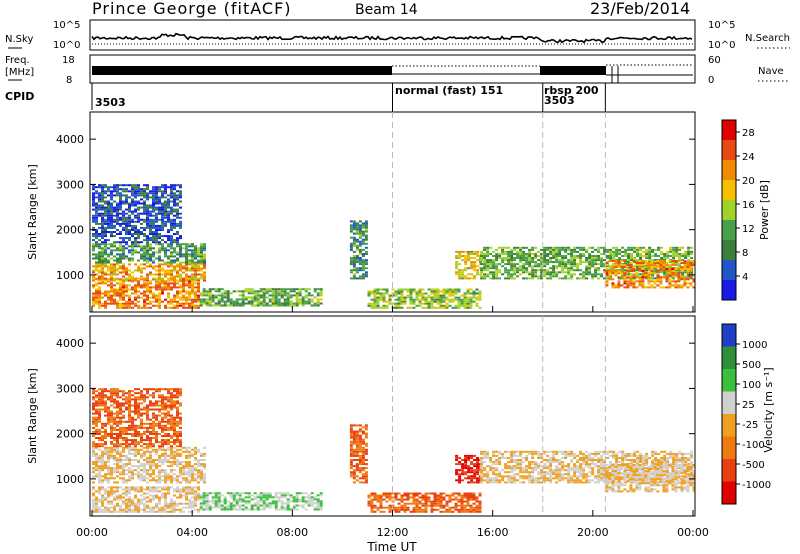  Describe the element at coordinates (748, 181) in the screenshot. I see `power-colorbar-label: 20` at that location.